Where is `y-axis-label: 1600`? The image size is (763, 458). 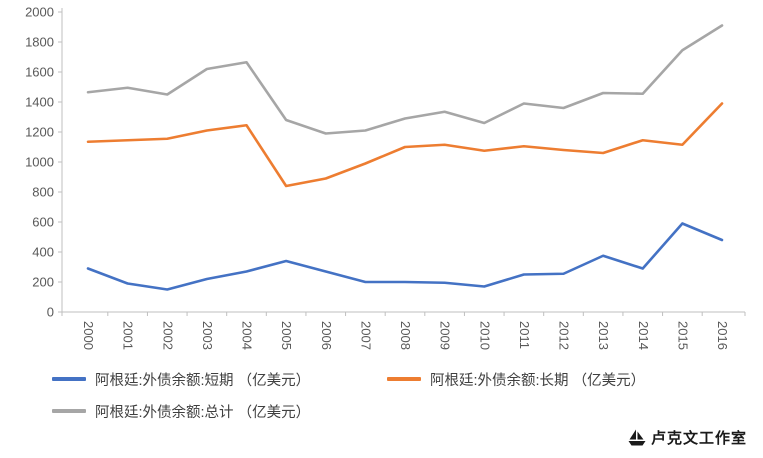
y-axis-label: 1600 is located at coordinates (39, 72).